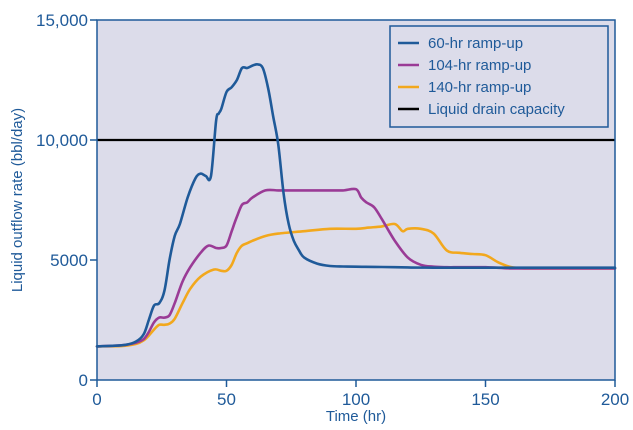 This screenshot has width=633, height=430. Describe the element at coordinates (475, 43) in the screenshot. I see `legend-item-60hr-label: 60-hr ramp-up` at that location.